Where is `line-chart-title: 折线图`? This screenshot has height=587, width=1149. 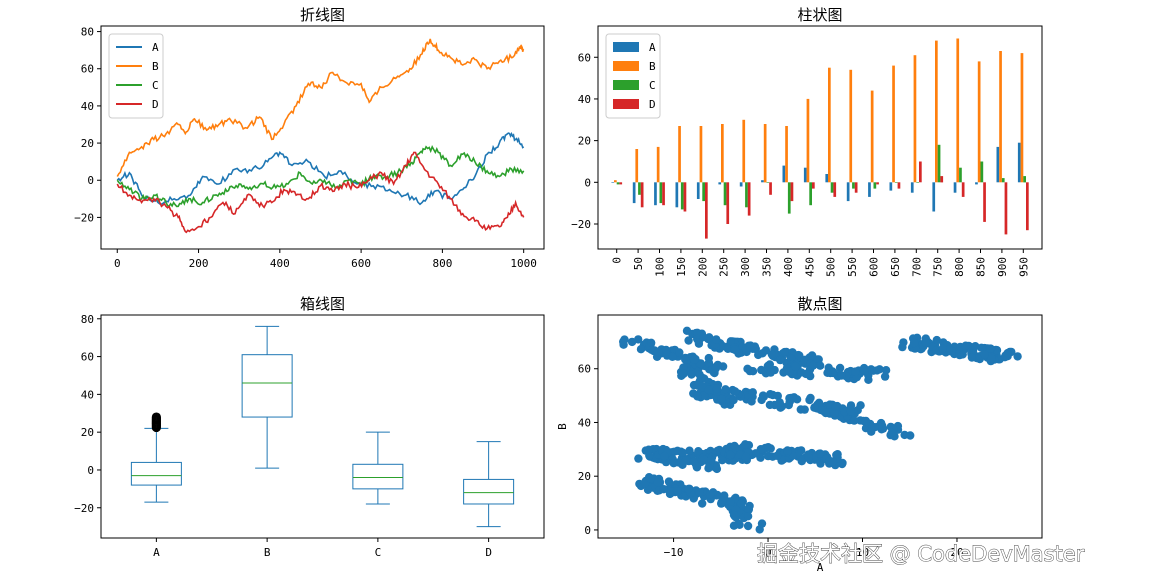 line-chart-title: 折线图 is located at coordinates (322, 15).